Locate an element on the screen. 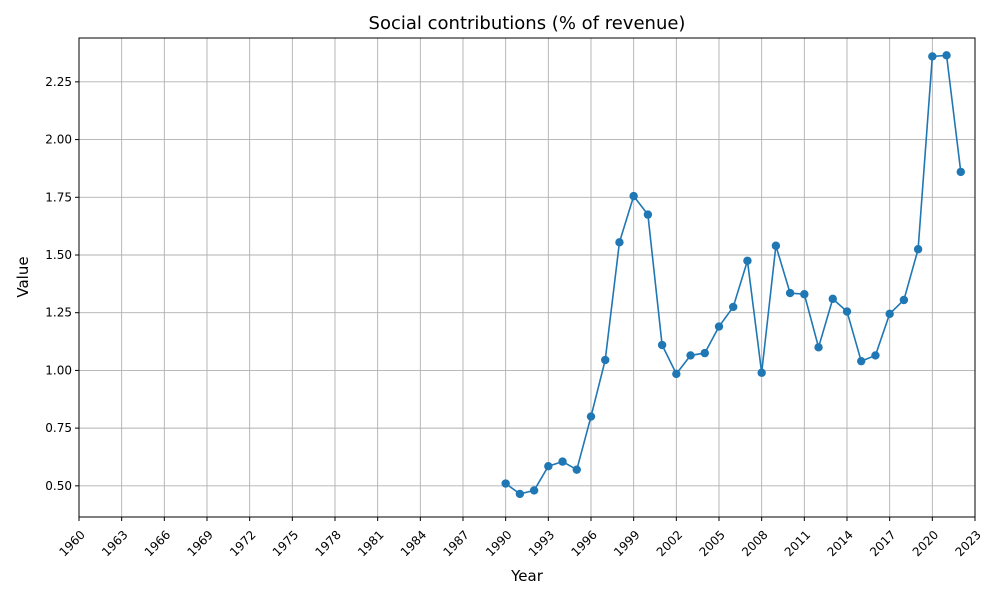 The image size is (1000, 600). y-tick-label: 2.00 is located at coordinates (58, 140).